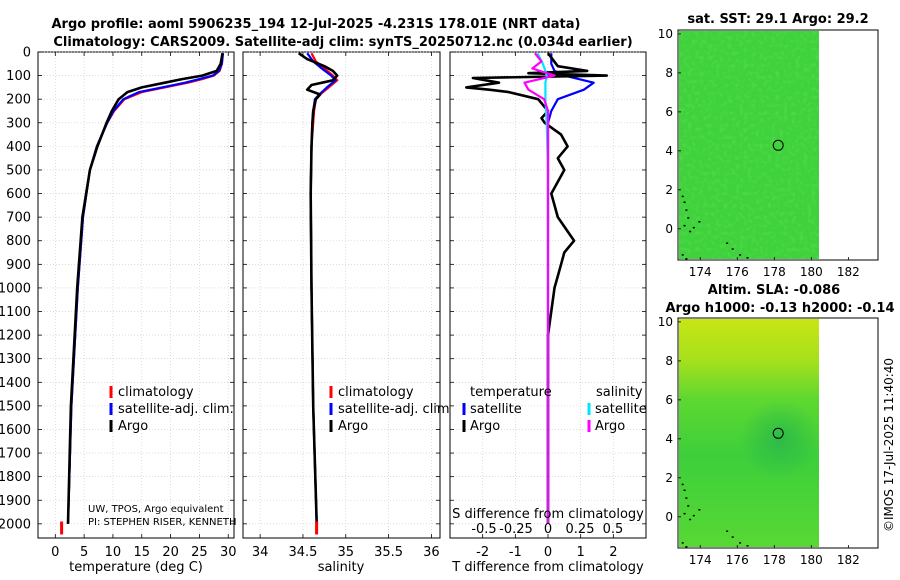 Image resolution: width=900 pixels, height=580 pixels. I want to click on legend-s-satellite-label: satellite, so click(621, 409).